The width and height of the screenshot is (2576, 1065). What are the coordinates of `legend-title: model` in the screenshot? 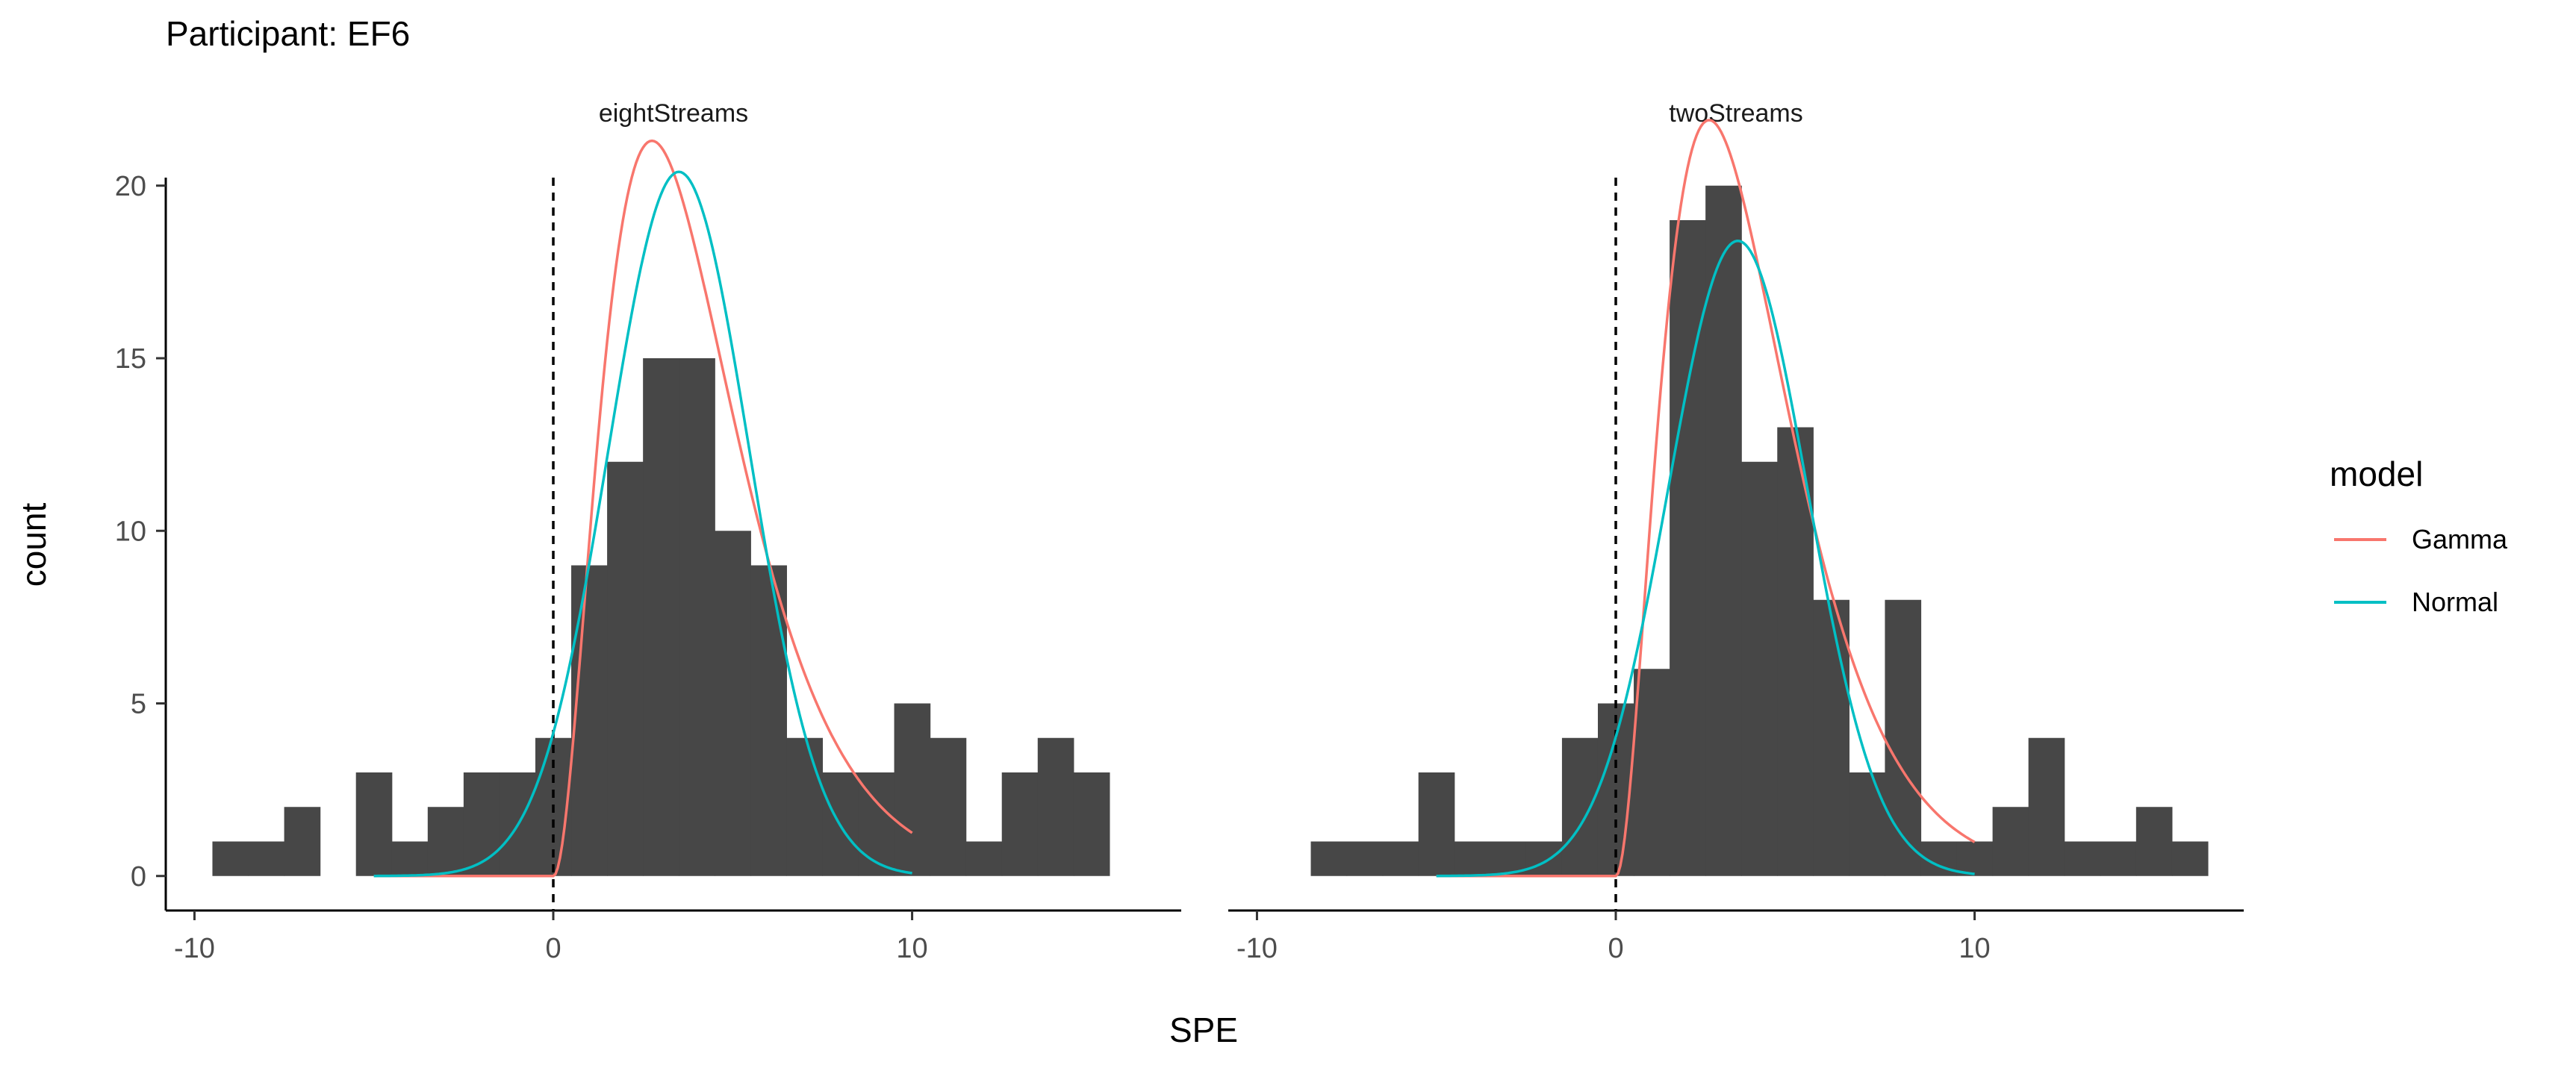 It's located at (2376, 474).